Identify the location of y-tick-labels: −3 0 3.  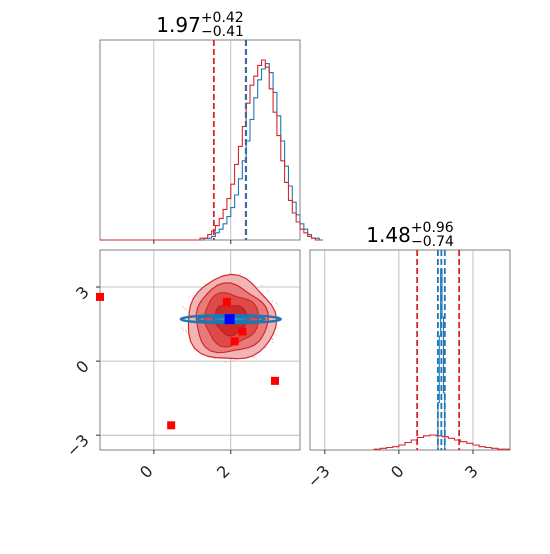
(78, 371).